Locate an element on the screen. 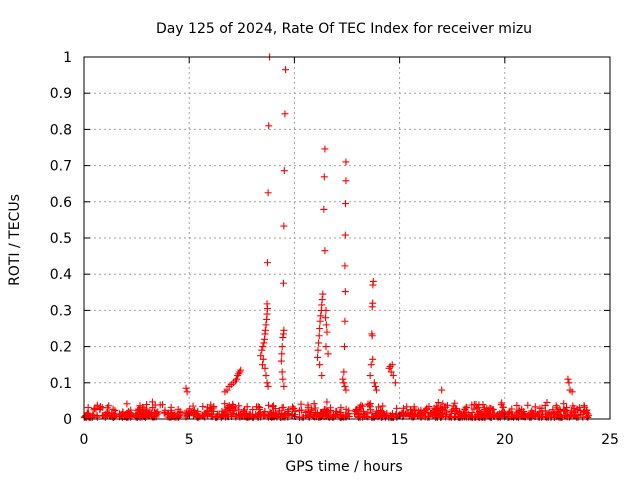  y-tick-label: 0.8 is located at coordinates (61, 130).